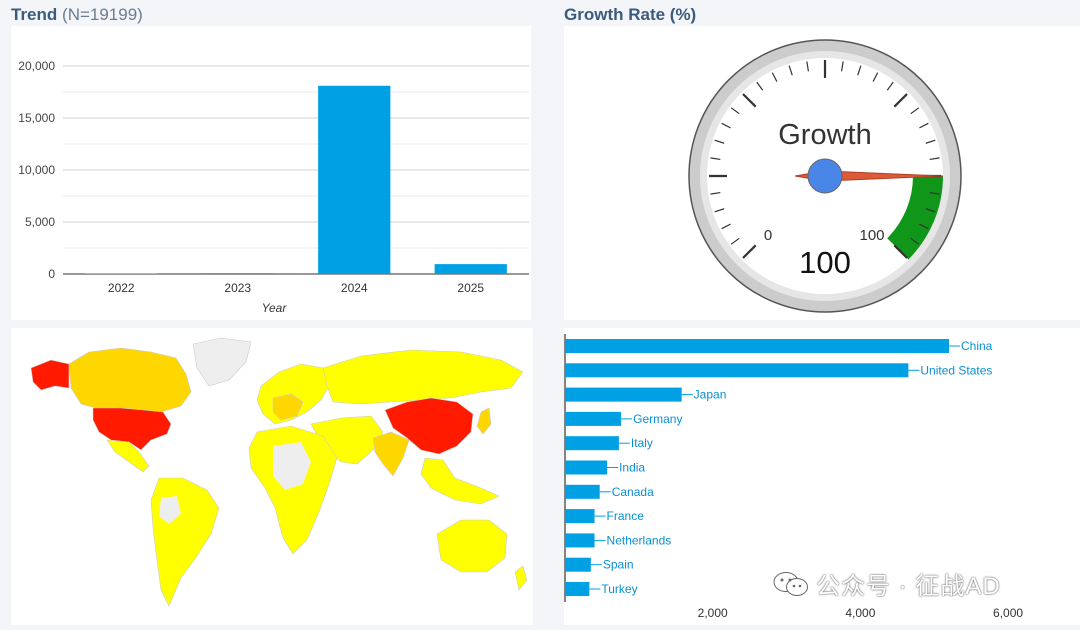 This screenshot has height=630, width=1080. Describe the element at coordinates (391, 454) in the screenshot. I see `map-india` at that location.